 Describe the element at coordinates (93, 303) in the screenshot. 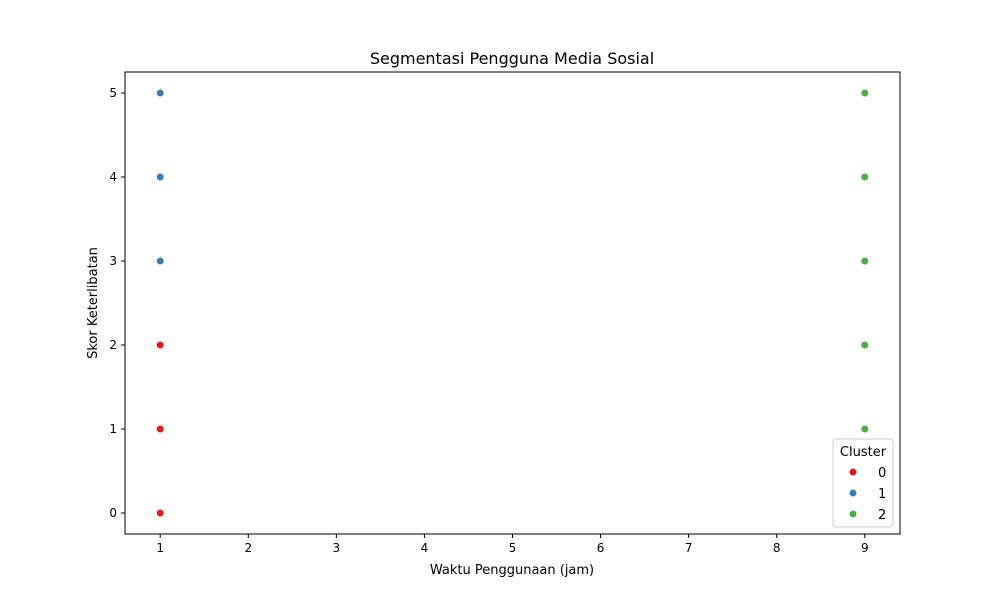

I see `y-axis-label: Skor Keterlibatan` at that location.